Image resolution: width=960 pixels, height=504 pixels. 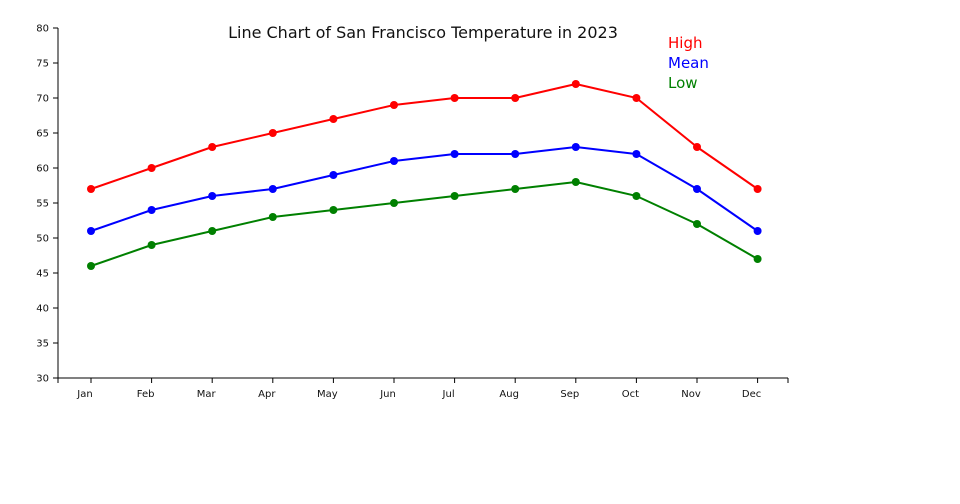 I want to click on x-tick-label: Apr, so click(x=267, y=394).